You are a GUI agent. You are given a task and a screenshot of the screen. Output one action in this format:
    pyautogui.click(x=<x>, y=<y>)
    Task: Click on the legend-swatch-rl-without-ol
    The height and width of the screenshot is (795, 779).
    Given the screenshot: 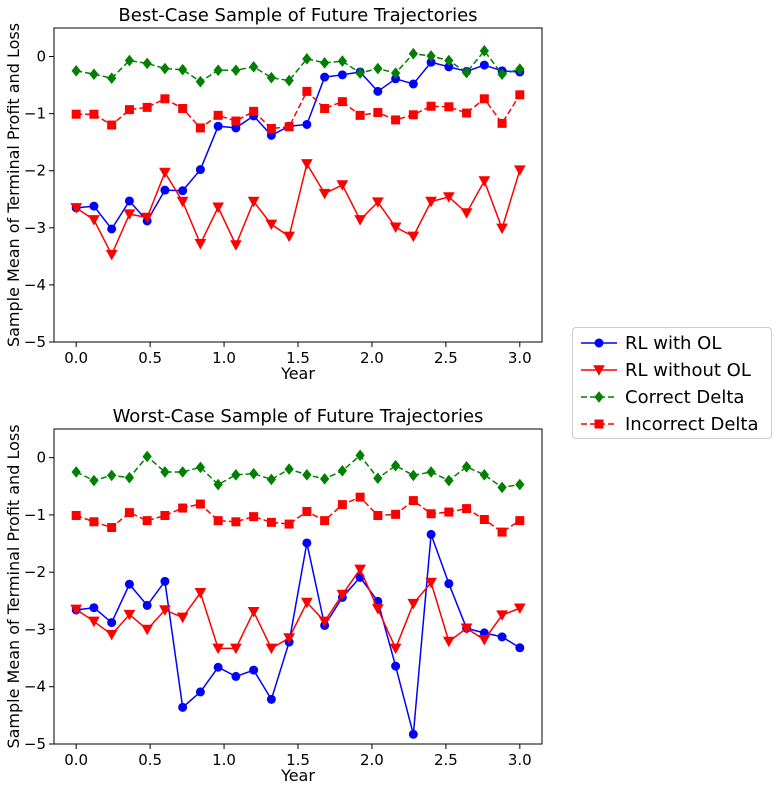 What is the action you would take?
    pyautogui.click(x=599, y=370)
    